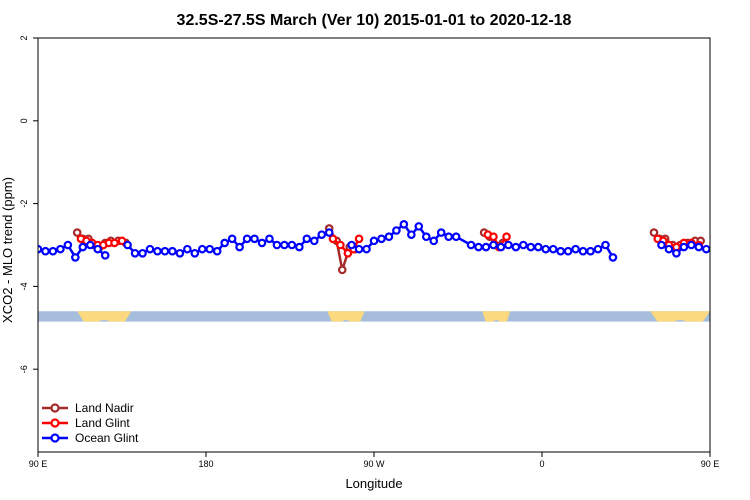  I want to click on series-layer, so click(374, 247).